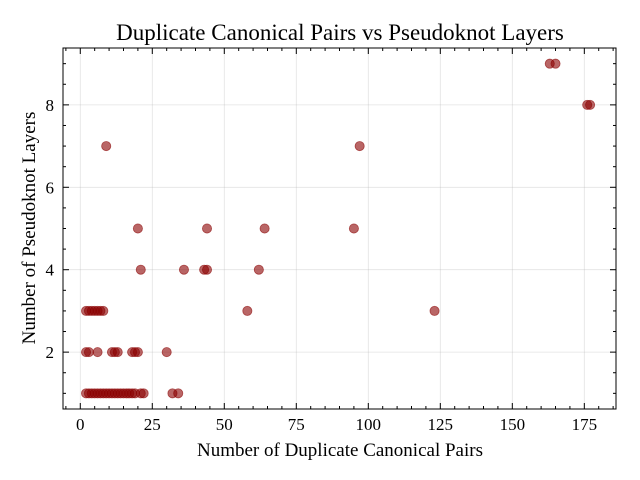  Describe the element at coordinates (50, 352) in the screenshot. I see `y-tick-label: 2` at that location.